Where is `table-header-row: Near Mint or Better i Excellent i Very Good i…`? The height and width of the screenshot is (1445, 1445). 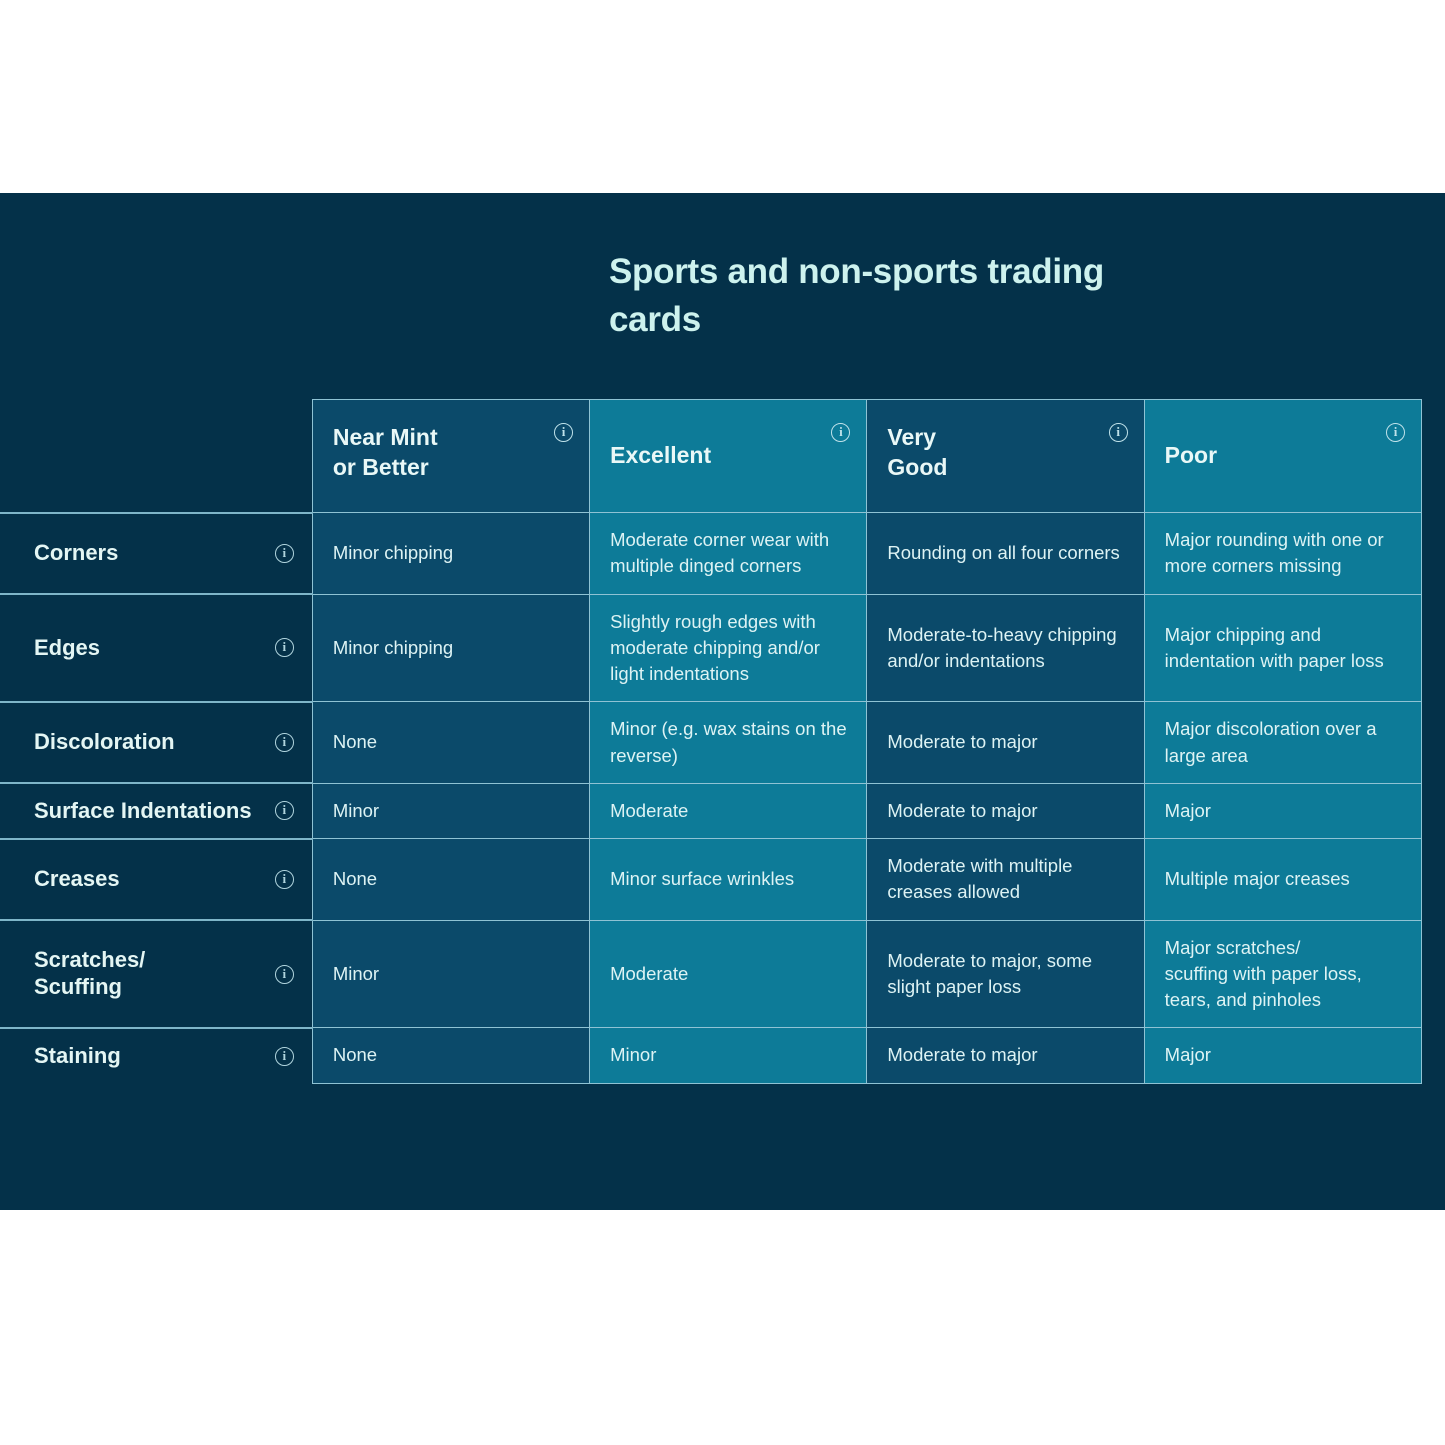 table-header-row: Near Mint or Better i Excellent i Very Good i… is located at coordinates (711, 456).